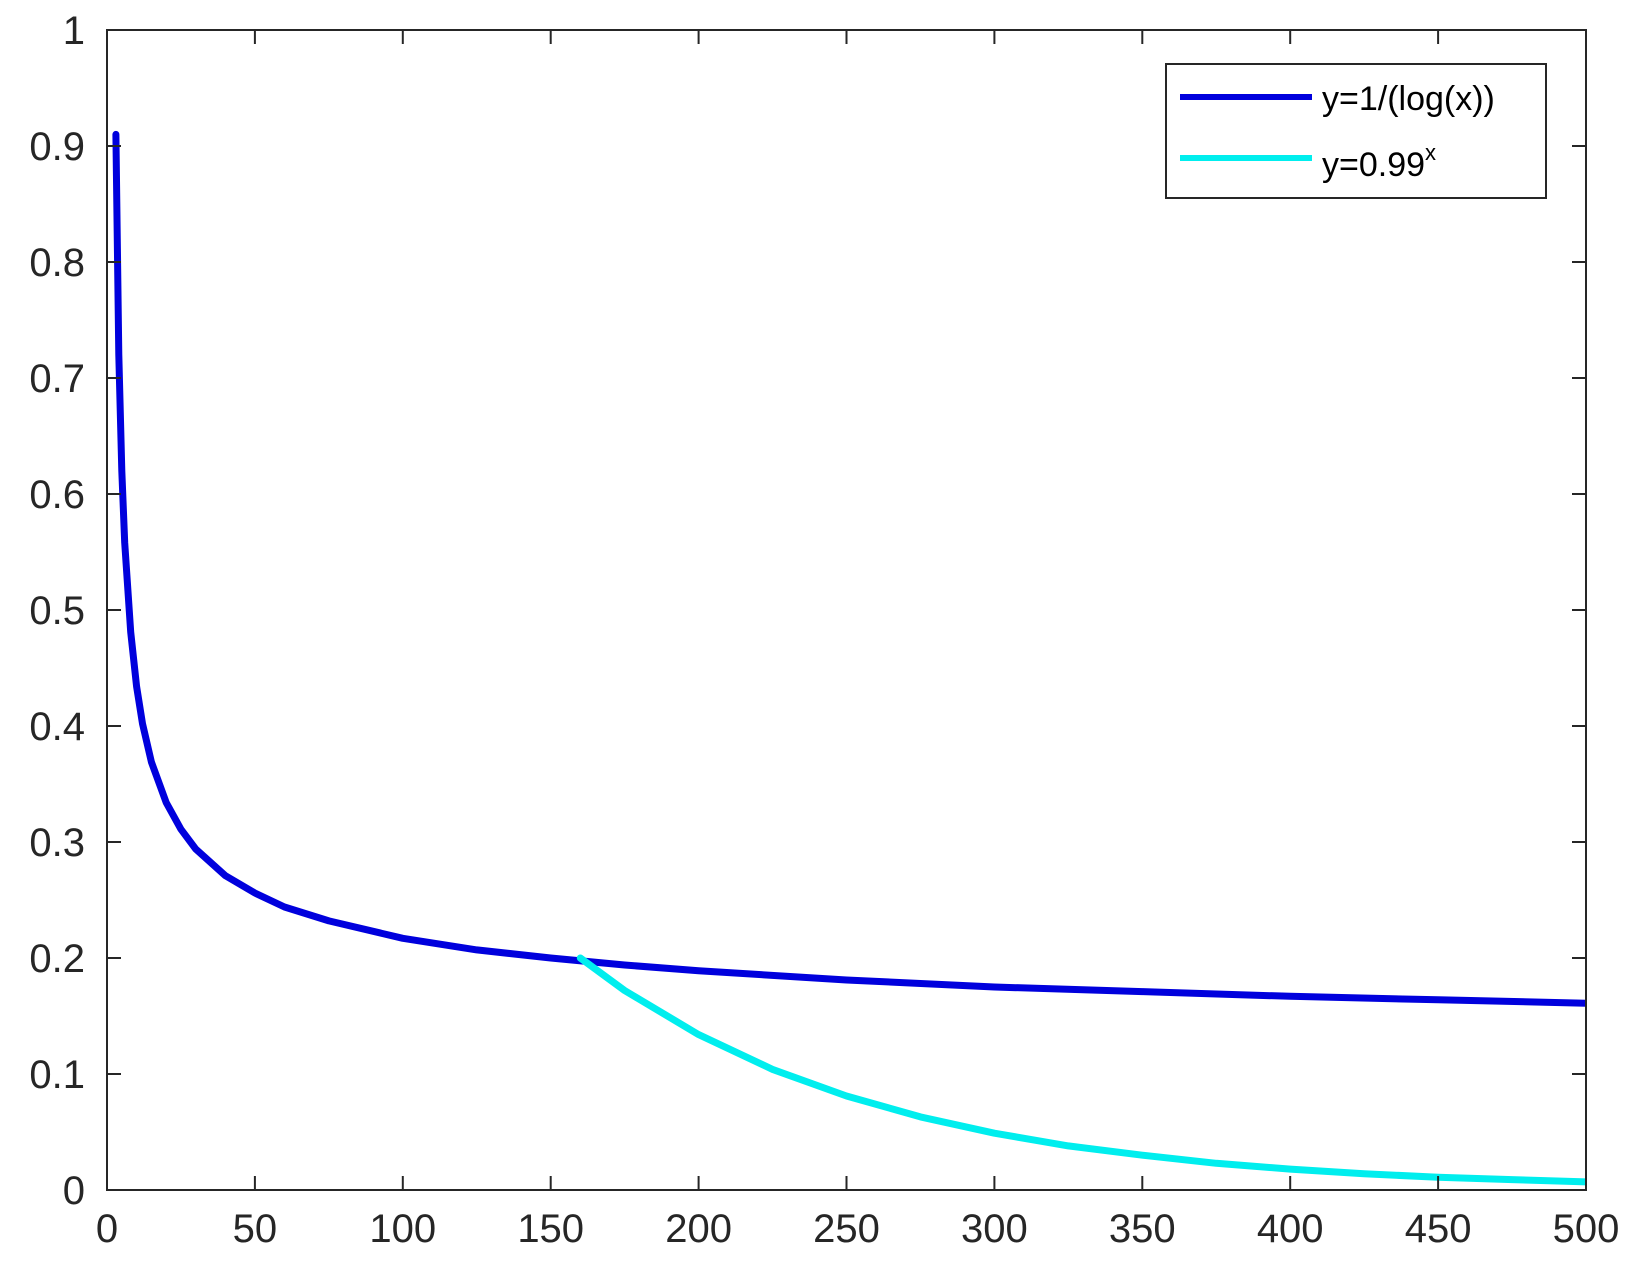 This screenshot has height=1280, width=1634. Describe the element at coordinates (1586, 1229) in the screenshot. I see `x-tick-label-10: 500` at that location.